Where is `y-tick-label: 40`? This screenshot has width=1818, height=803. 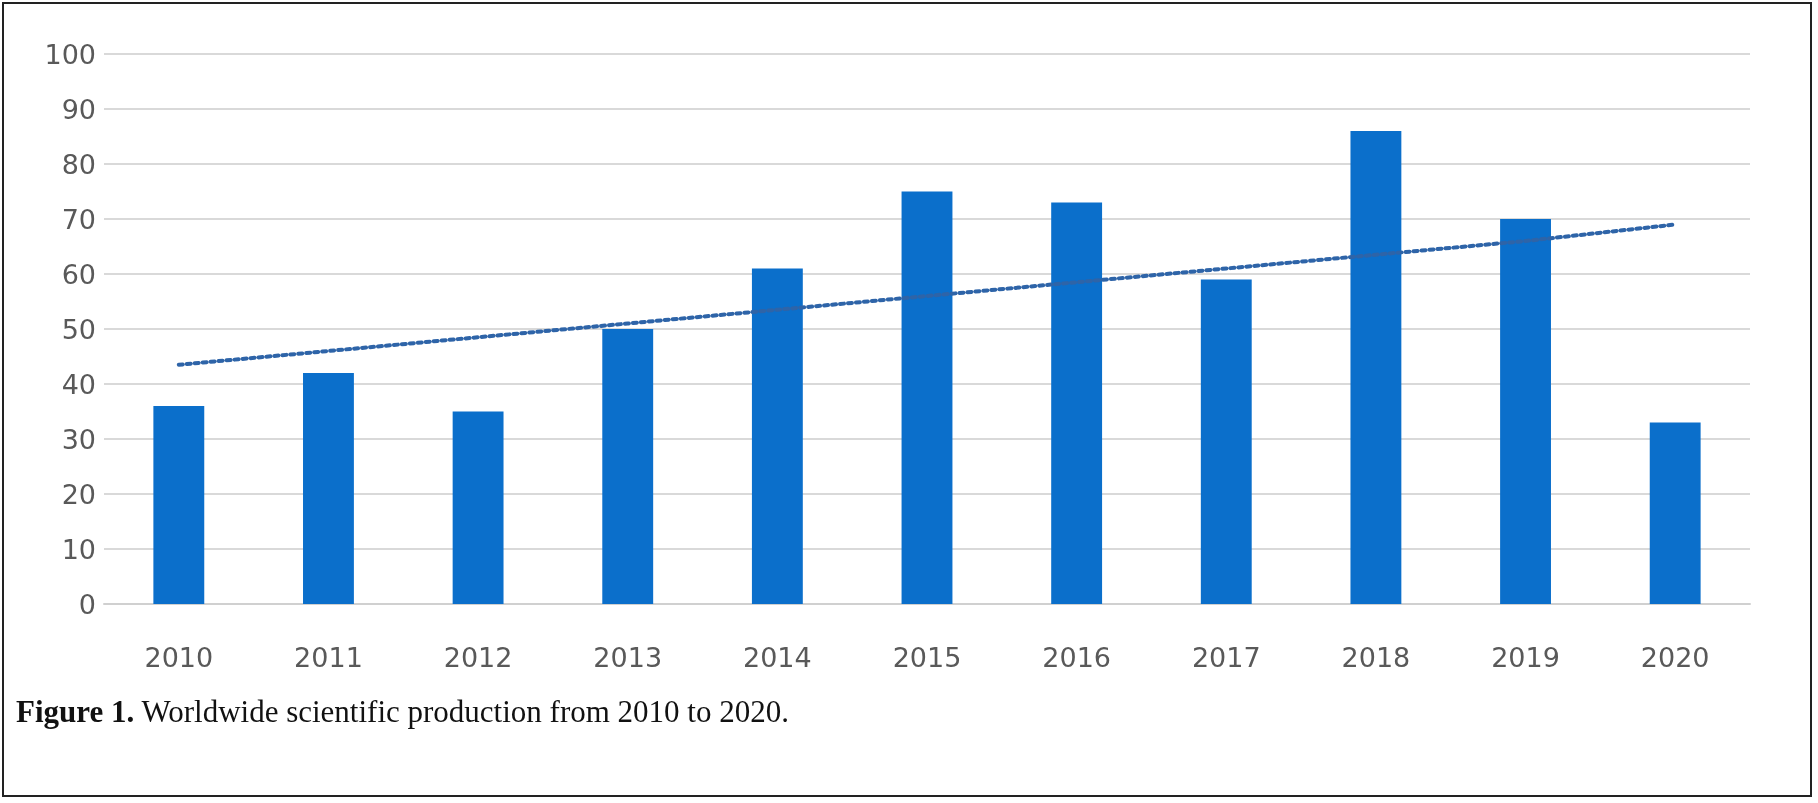 y-tick-label: 40 is located at coordinates (78, 384).